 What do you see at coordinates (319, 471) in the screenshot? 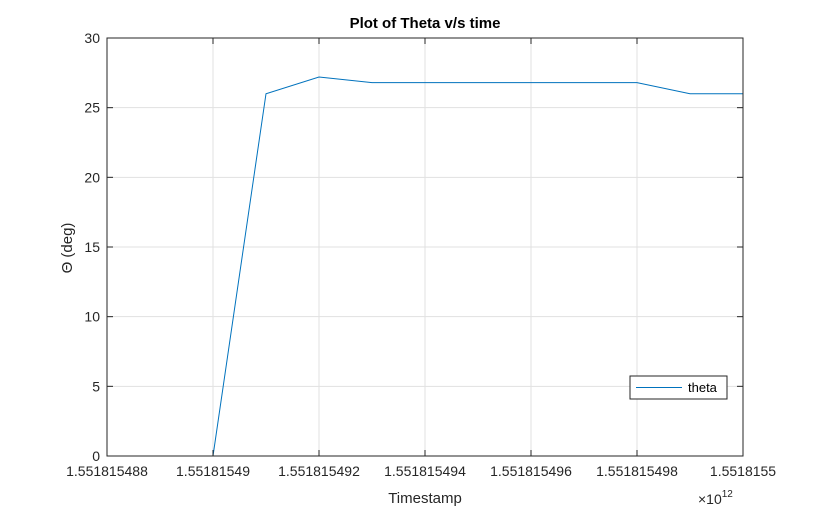
I see `x-tick-label: 1.551815492` at bounding box center [319, 471].